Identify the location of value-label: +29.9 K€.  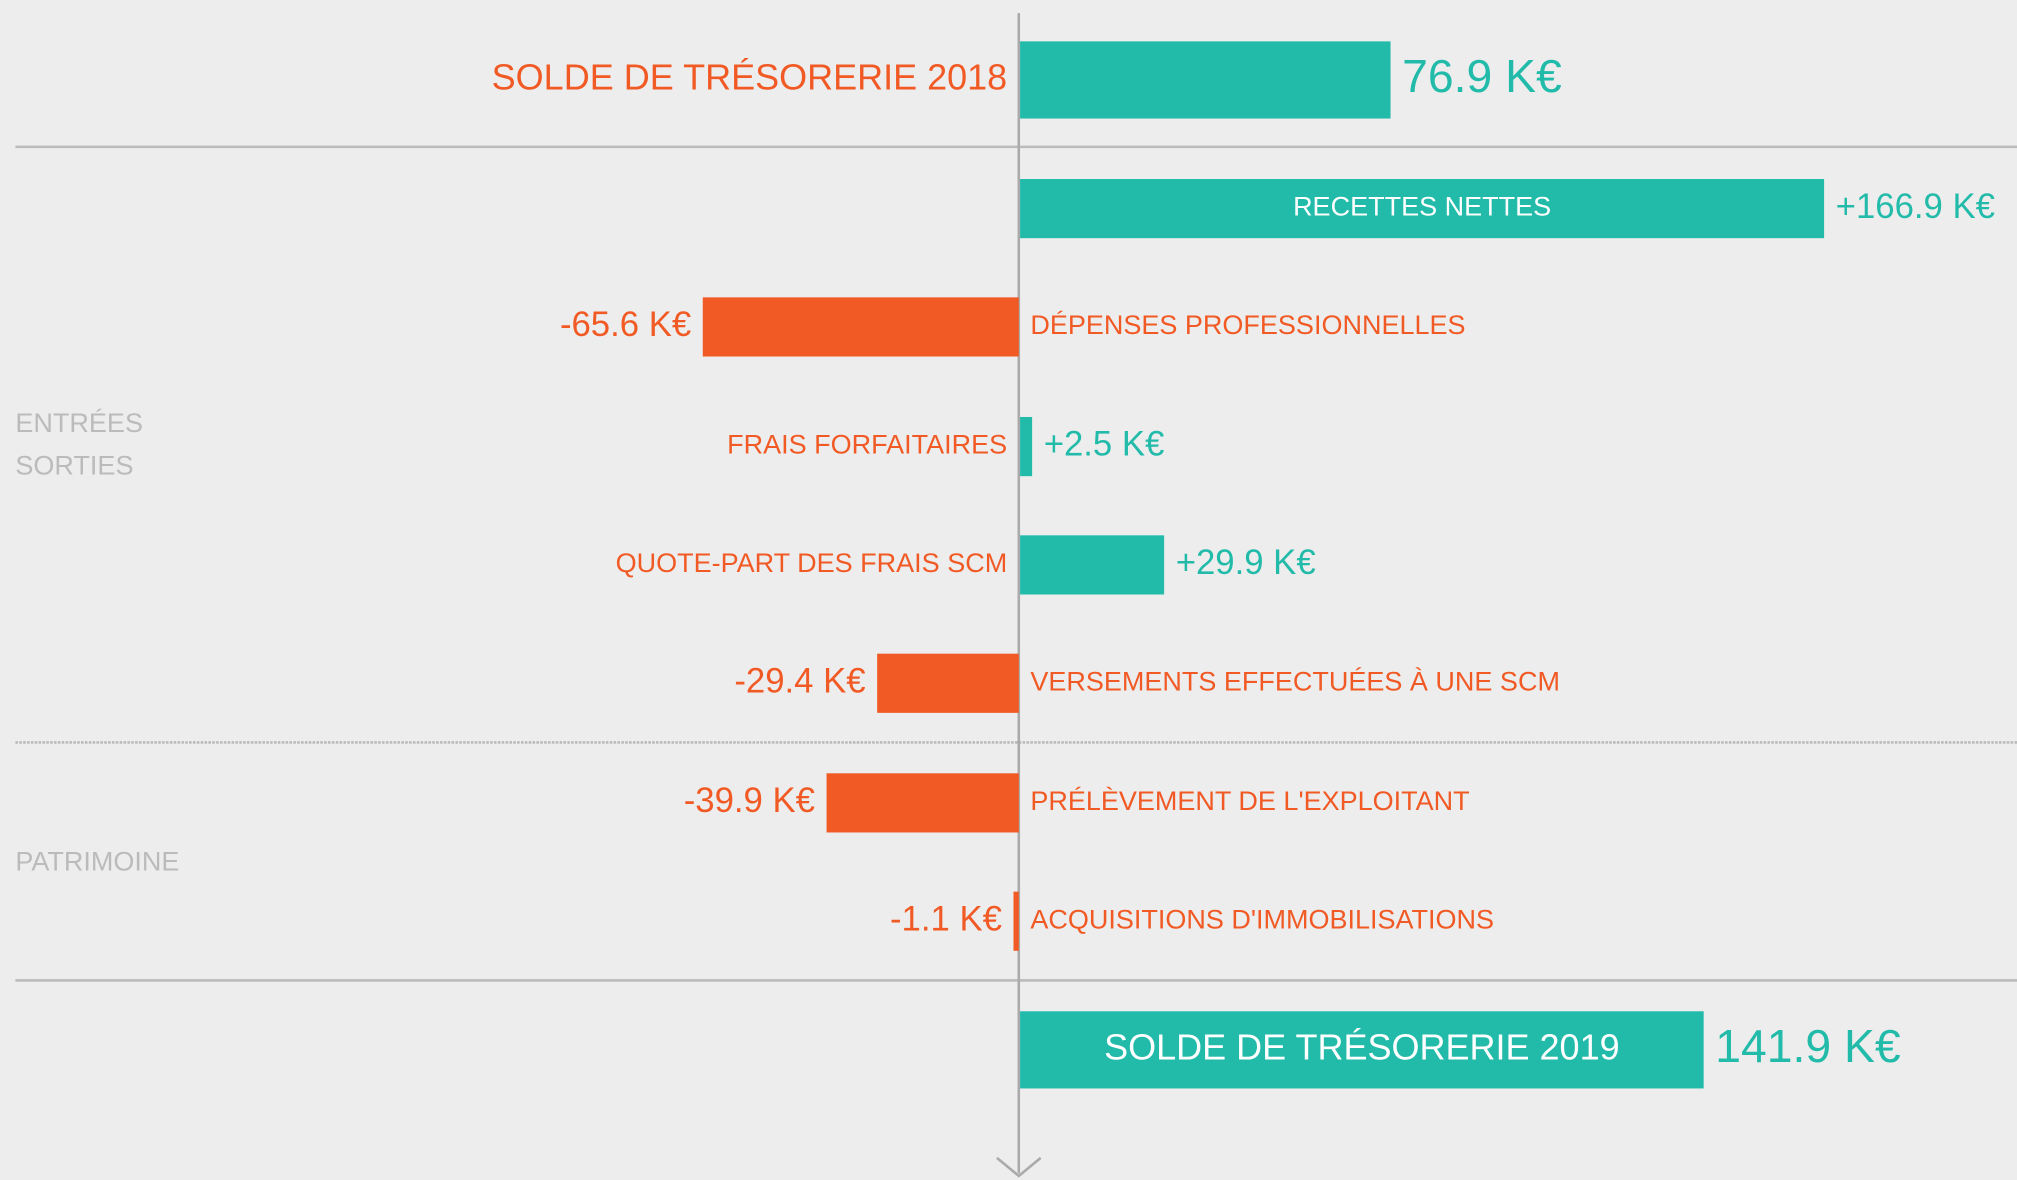
(1246, 563).